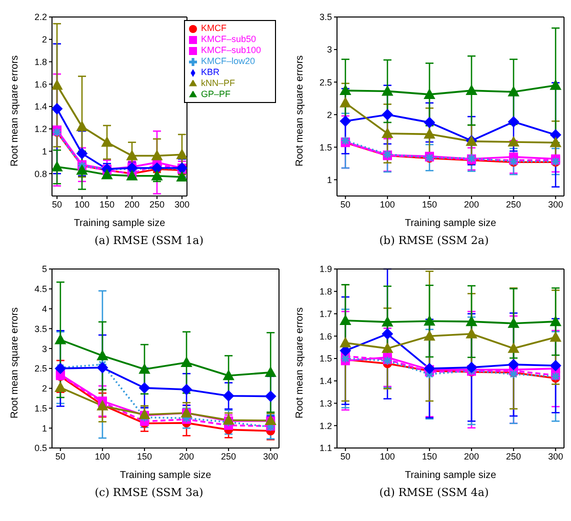 The image size is (571, 521). I want to click on text: (b) RMSE (SSM 2a), so click(434, 240).